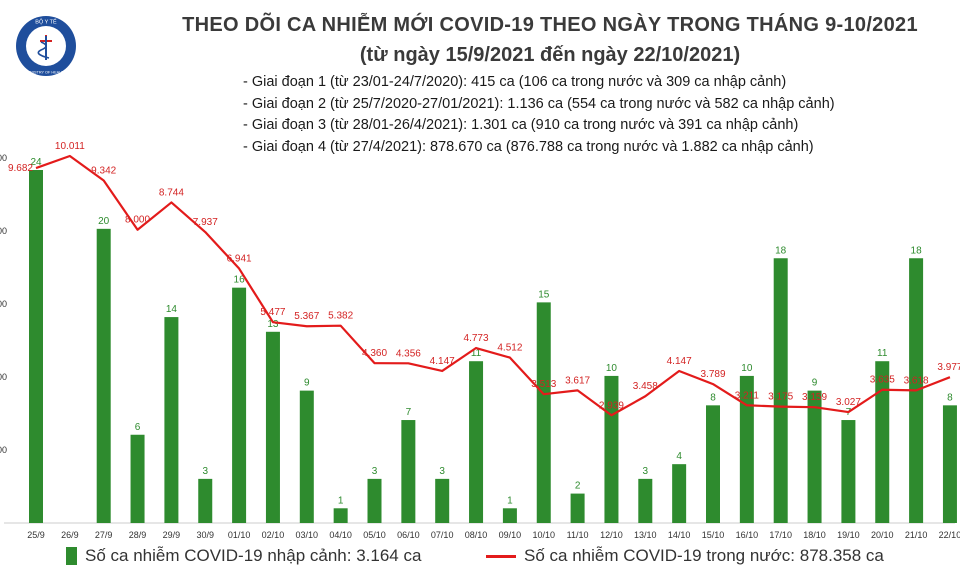 The height and width of the screenshot is (576, 960). I want to click on svg-text: BỘ Y TẾ, so click(46, 22).